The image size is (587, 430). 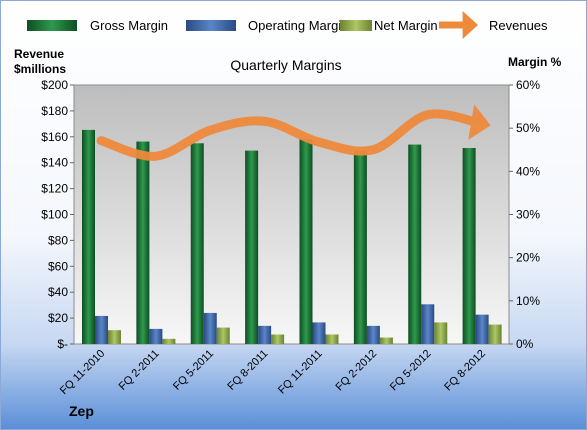 I want to click on x-tick-label: FQ 5-2011, so click(x=193, y=370).